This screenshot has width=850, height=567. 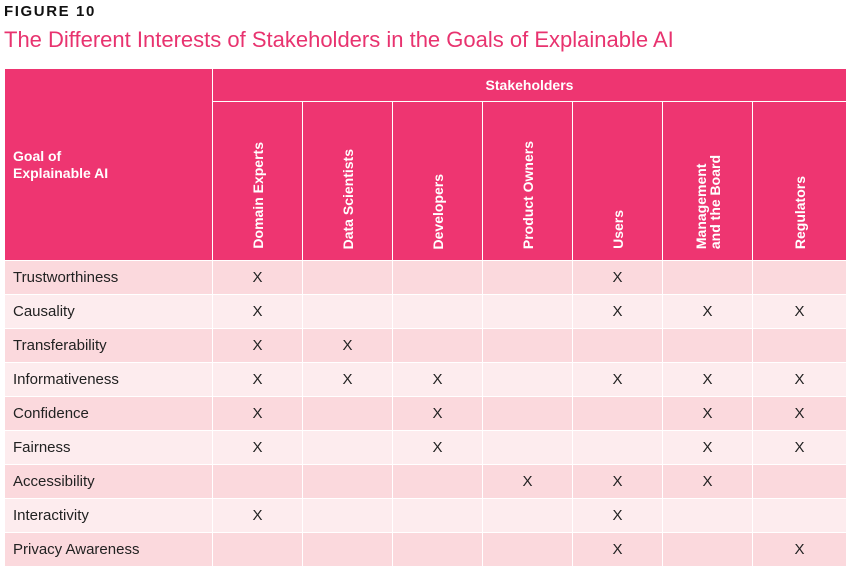 I want to click on stakeholder-label: Developers, so click(x=437, y=211).